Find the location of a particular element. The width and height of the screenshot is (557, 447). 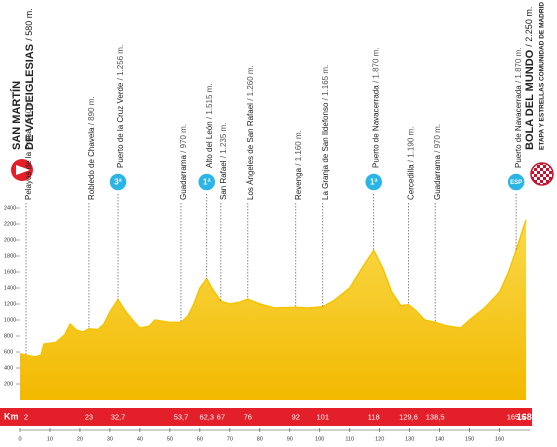

waypoint-name: Puerto de la Cruz Verde is located at coordinates (120, 125).